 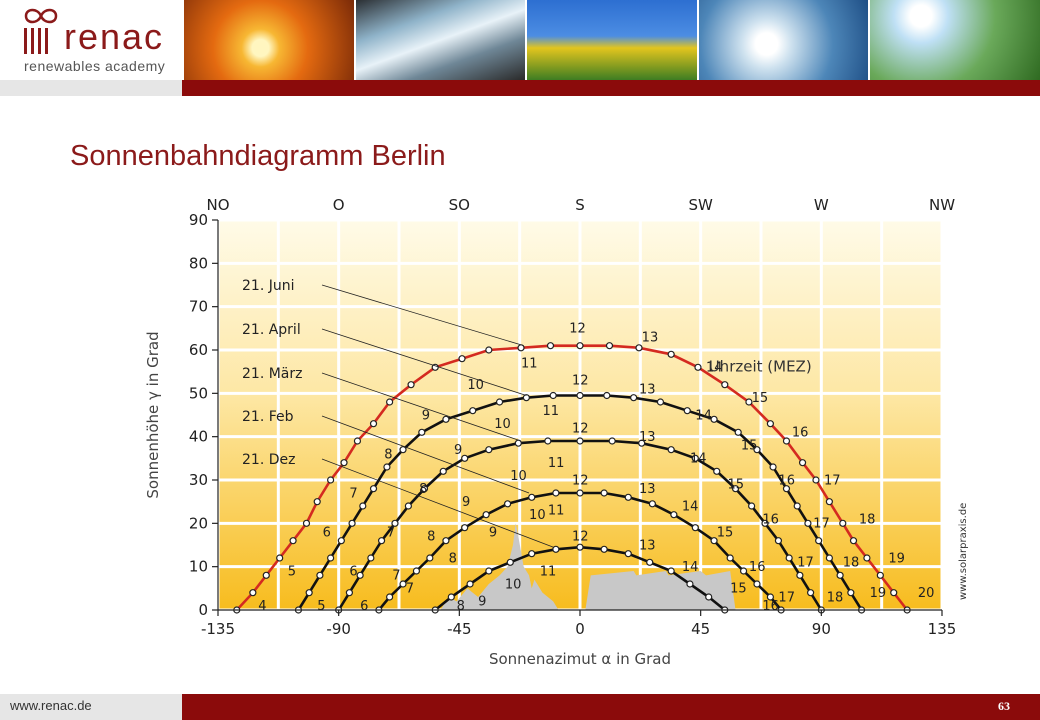 I want to click on footer-url: www.renac.de, so click(x=51, y=705).